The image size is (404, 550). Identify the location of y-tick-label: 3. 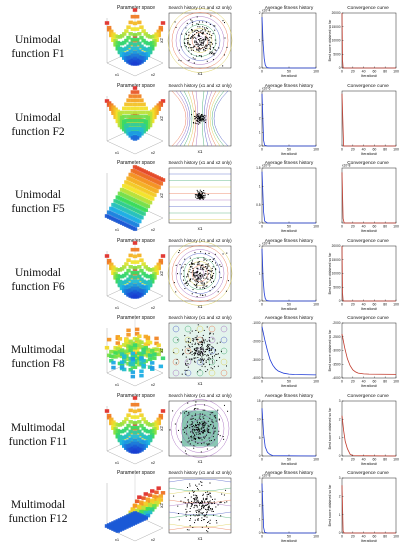
(260, 492).